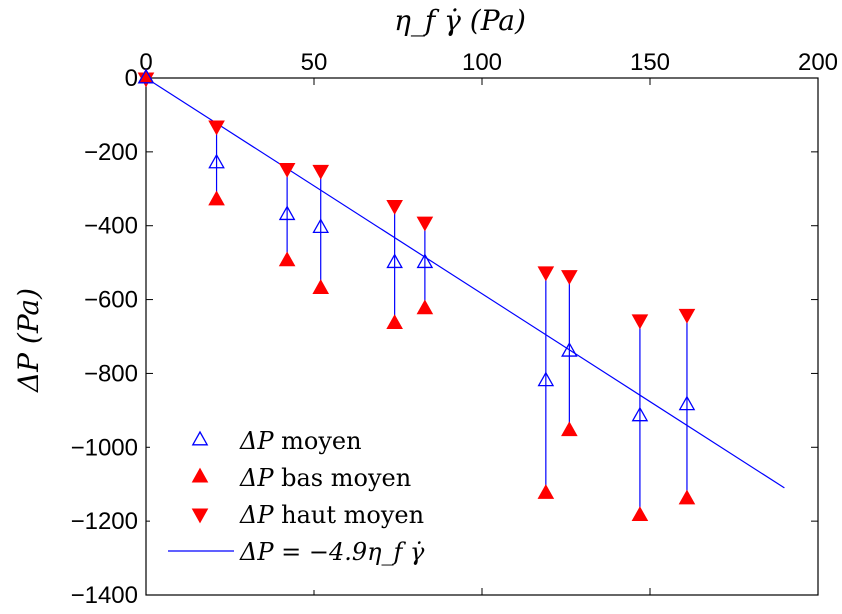  I want to click on x-tick-label: 50, so click(314, 62).